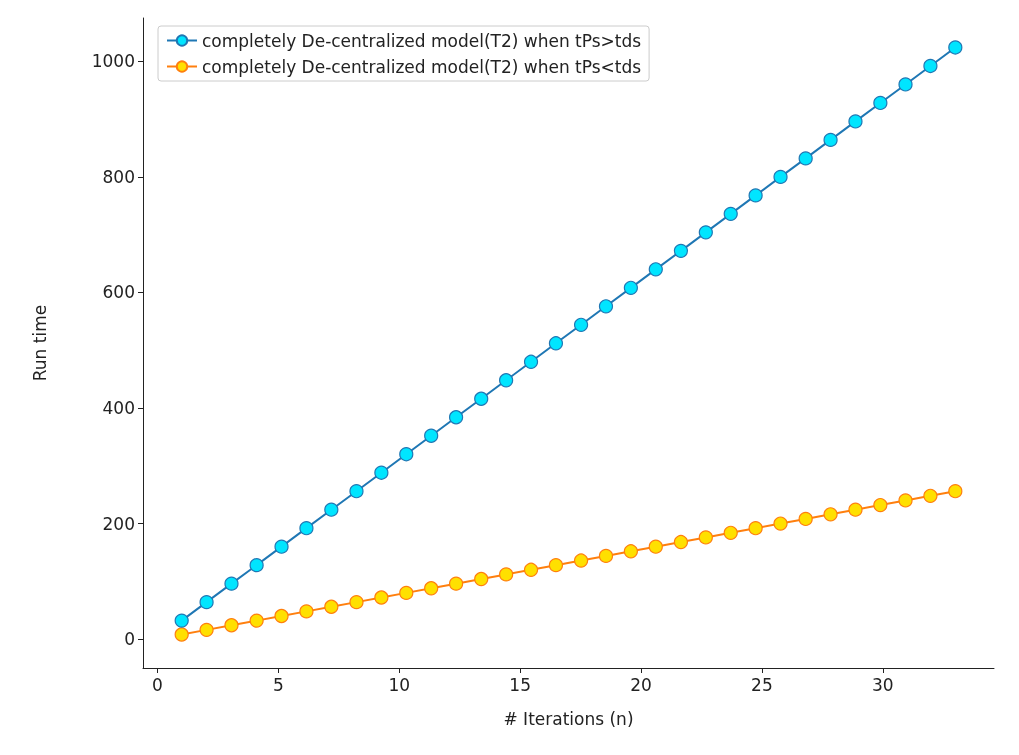 This screenshot has width=1019, height=755. What do you see at coordinates (118, 292) in the screenshot?
I see `y-tick-label: 600` at bounding box center [118, 292].